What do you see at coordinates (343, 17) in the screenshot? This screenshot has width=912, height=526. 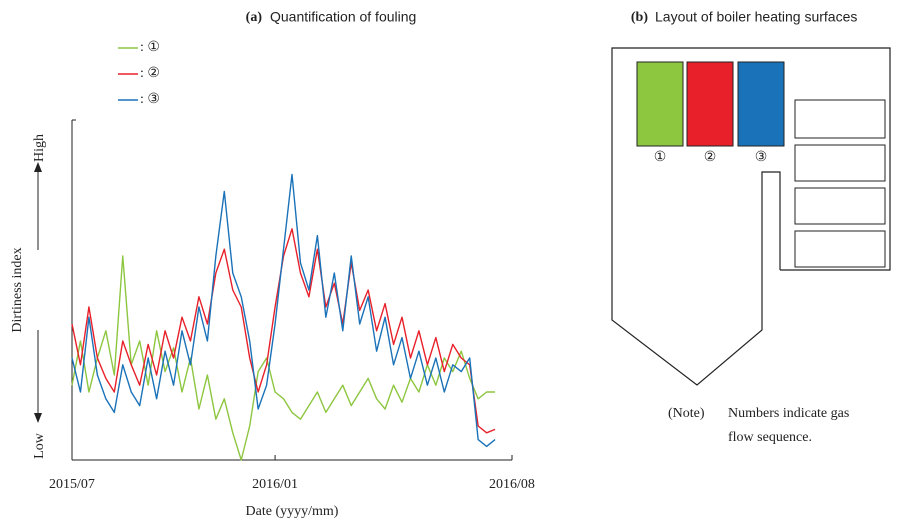 I see `chart-title: Quantification of fouling` at bounding box center [343, 17].